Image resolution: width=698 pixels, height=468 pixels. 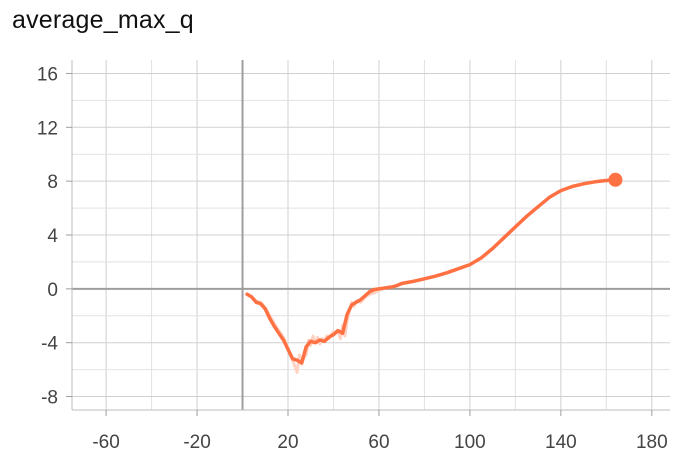 What do you see at coordinates (49, 344) in the screenshot?
I see `y-tick-label: -4` at bounding box center [49, 344].